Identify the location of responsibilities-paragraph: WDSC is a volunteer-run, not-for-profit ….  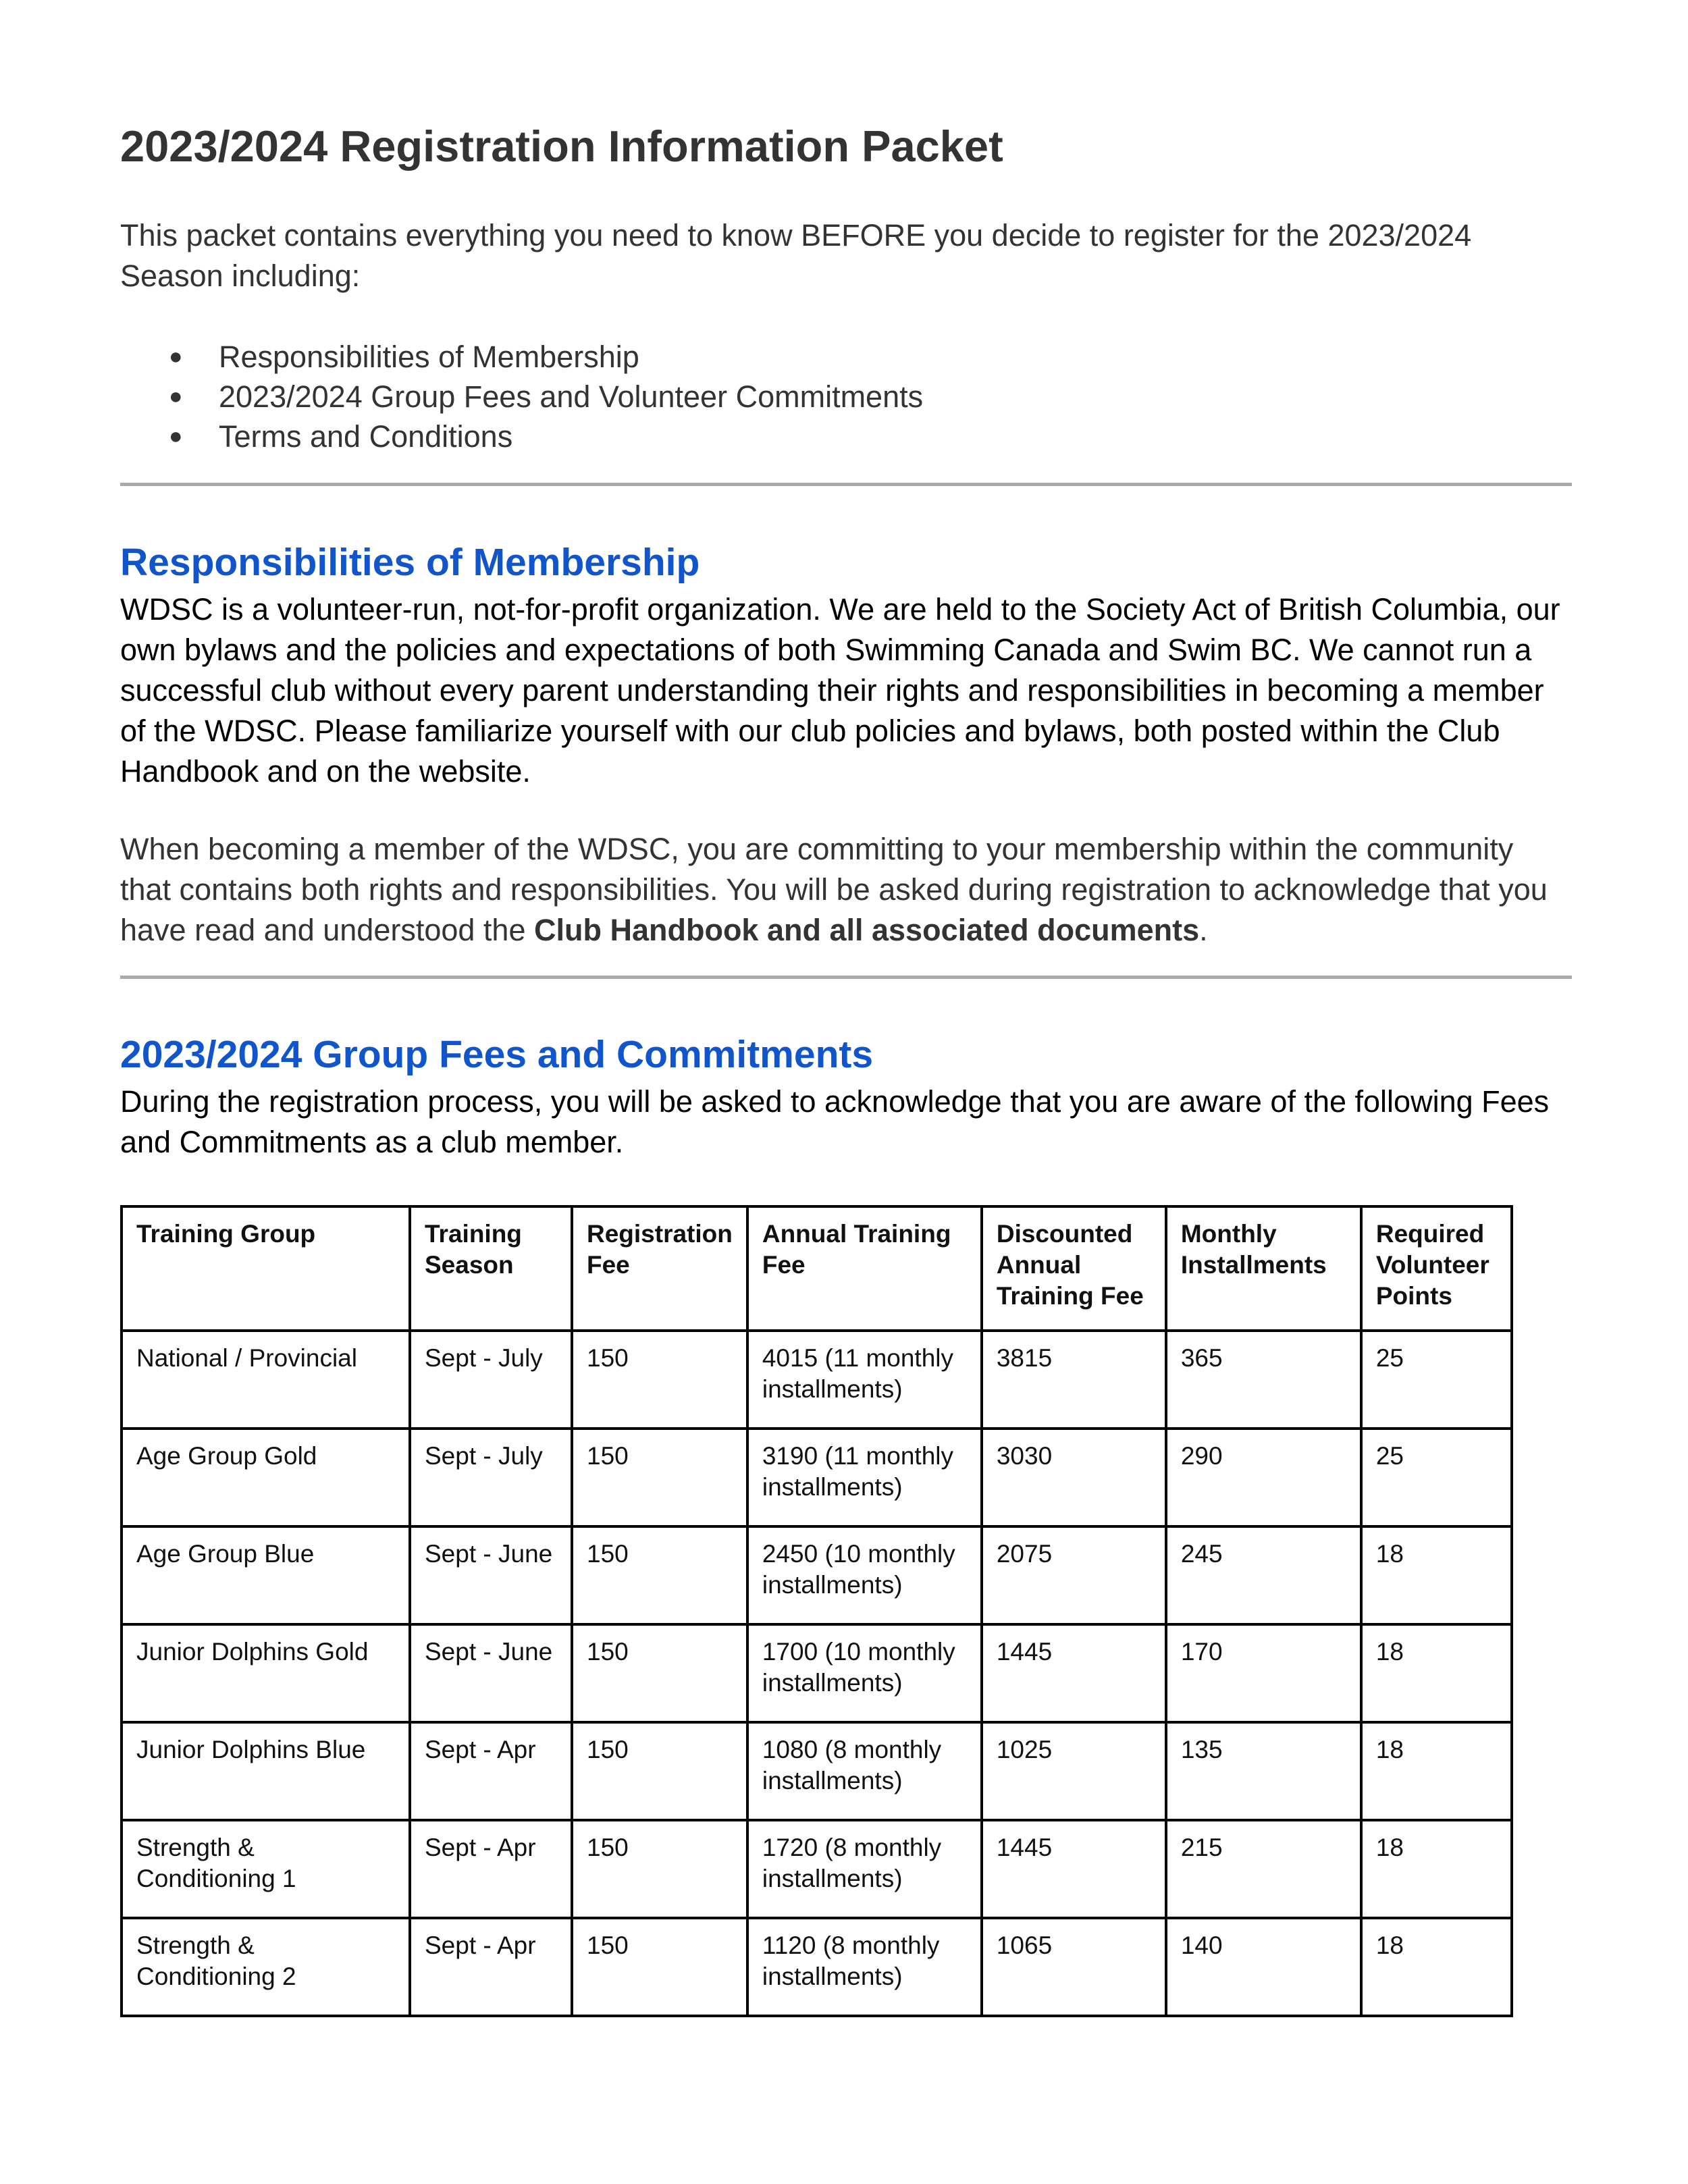
(840, 690).